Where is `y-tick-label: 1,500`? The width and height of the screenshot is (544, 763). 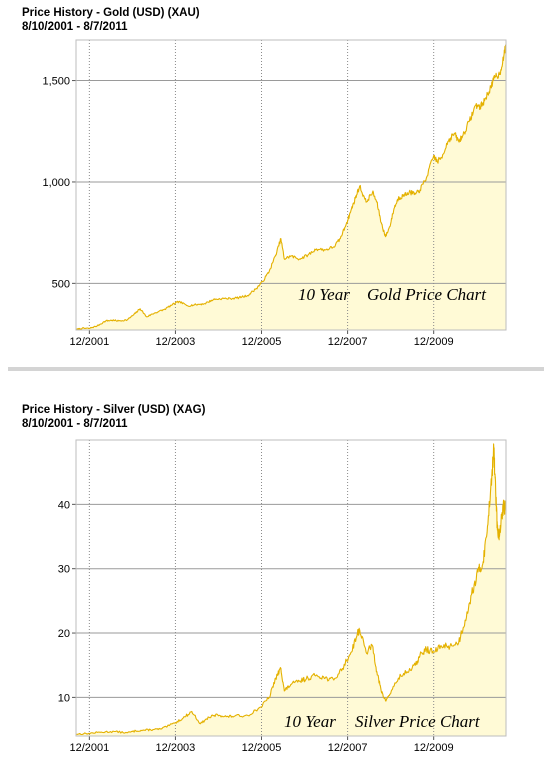
y-tick-label: 1,500 is located at coordinates (56, 82).